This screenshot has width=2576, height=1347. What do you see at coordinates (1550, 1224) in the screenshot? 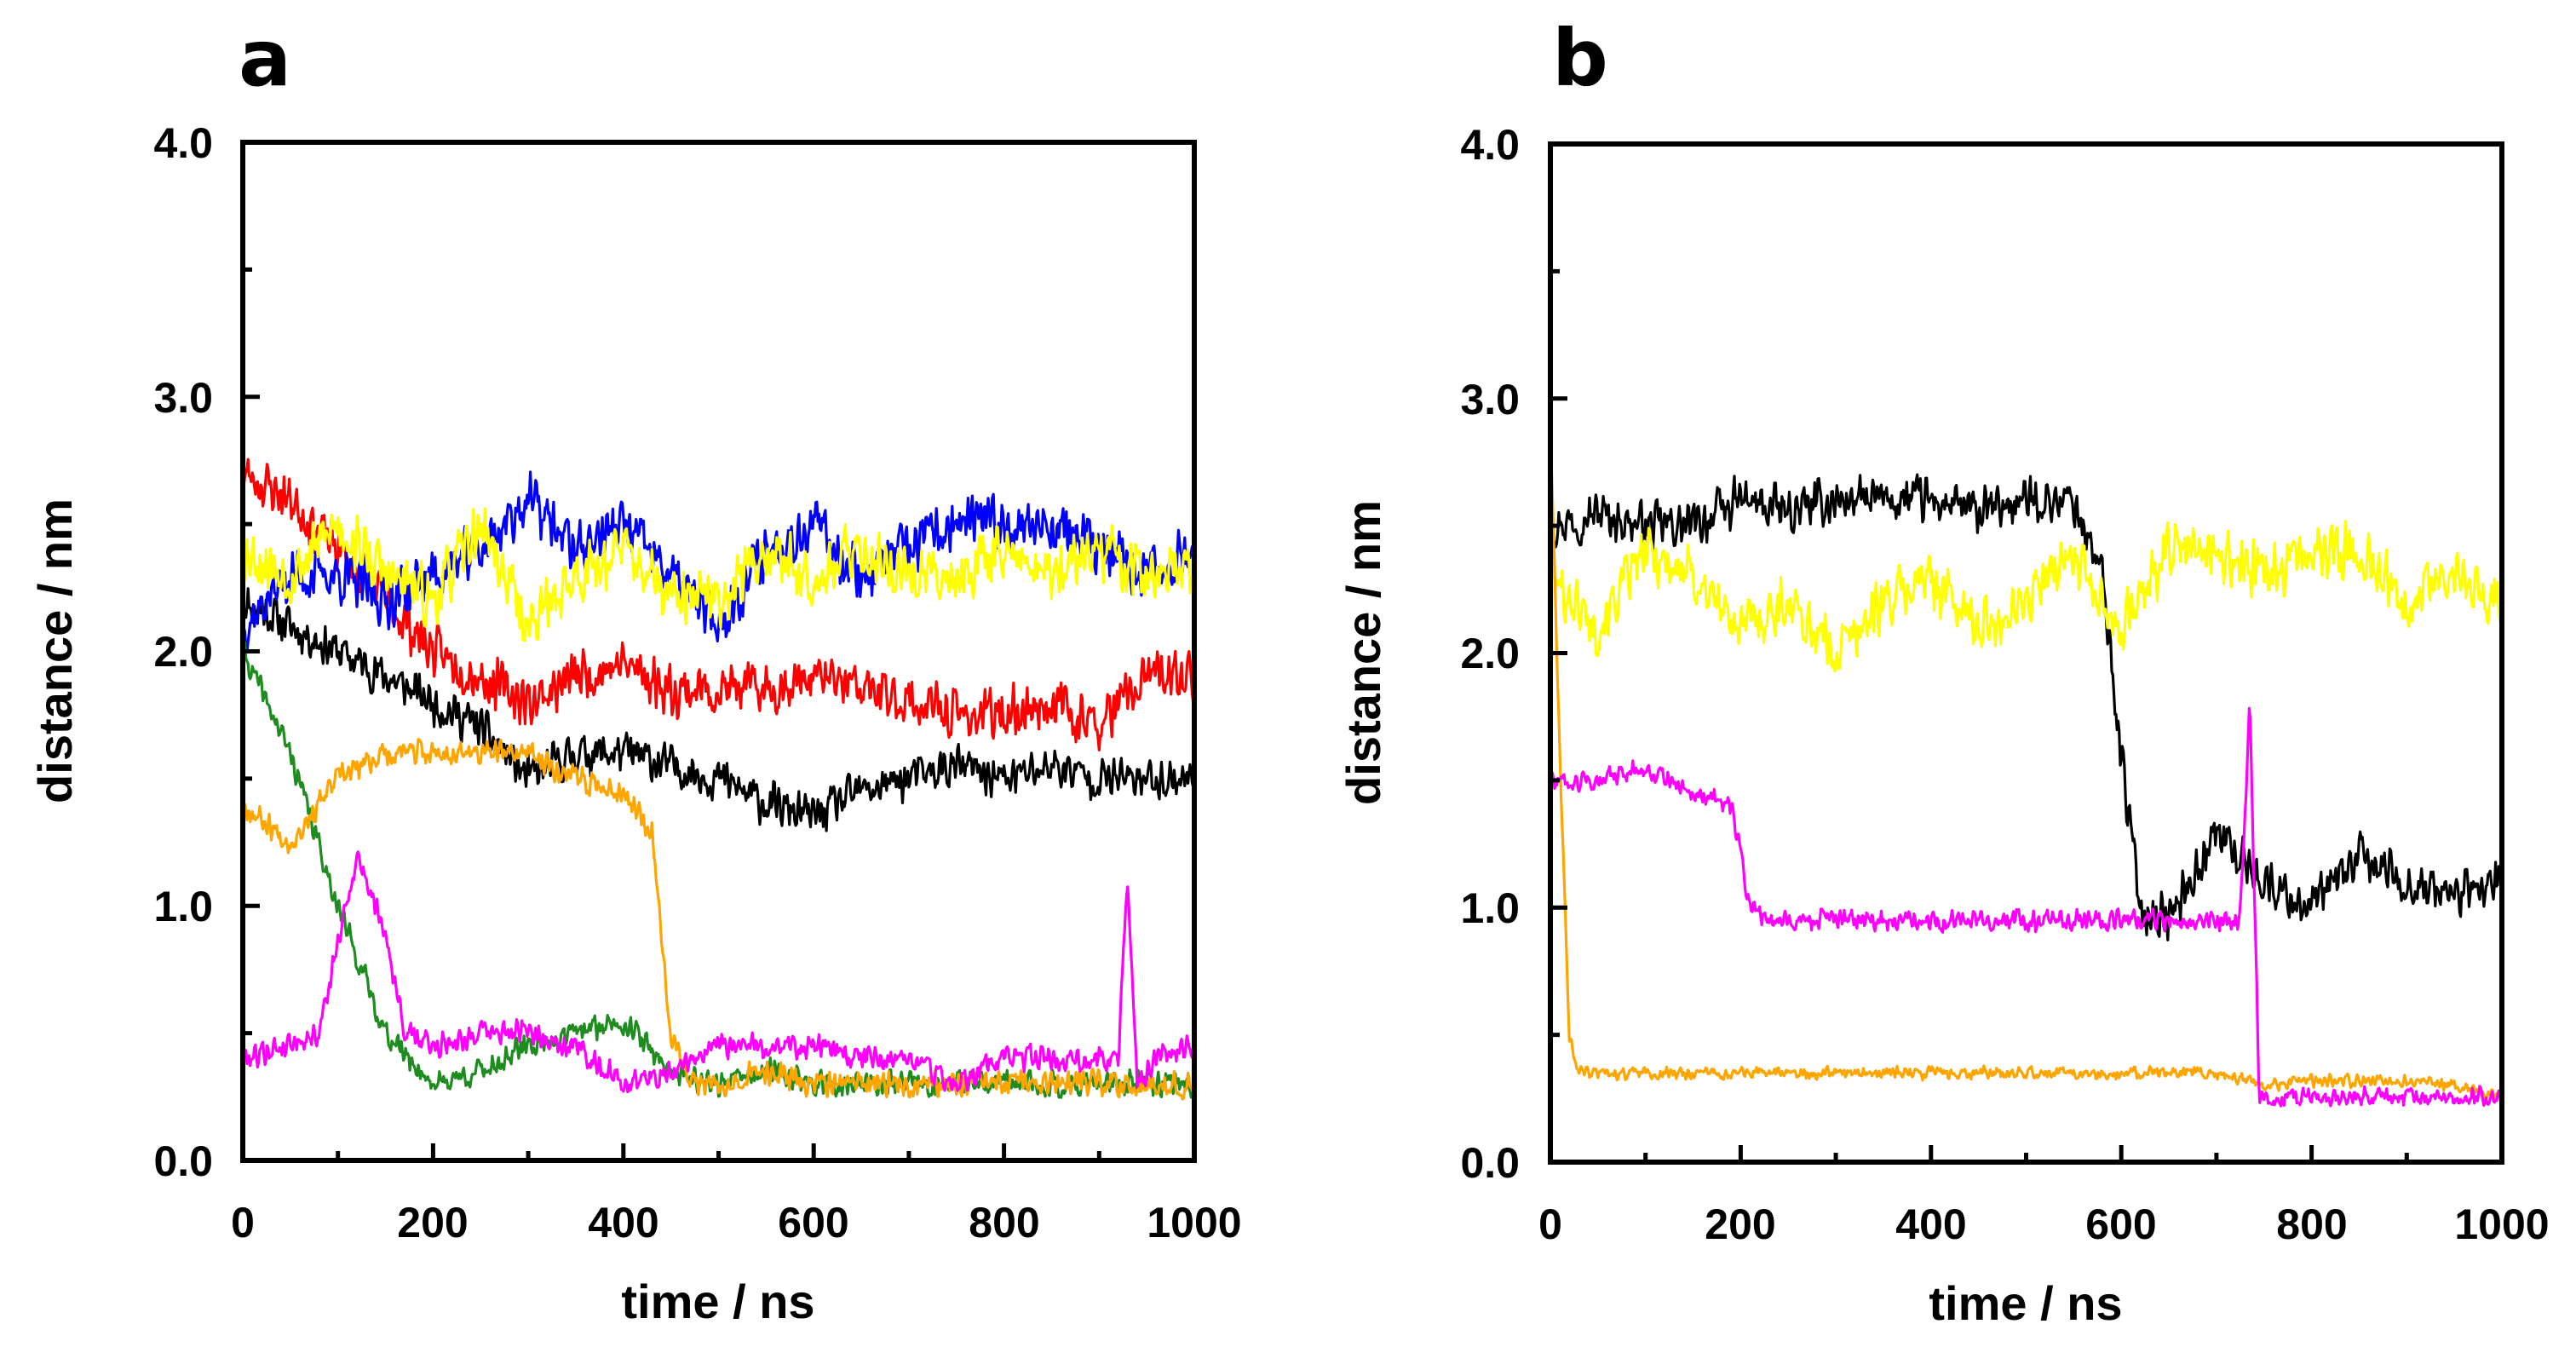
I see `panel-b-x-tick-label: 0` at bounding box center [1550, 1224].